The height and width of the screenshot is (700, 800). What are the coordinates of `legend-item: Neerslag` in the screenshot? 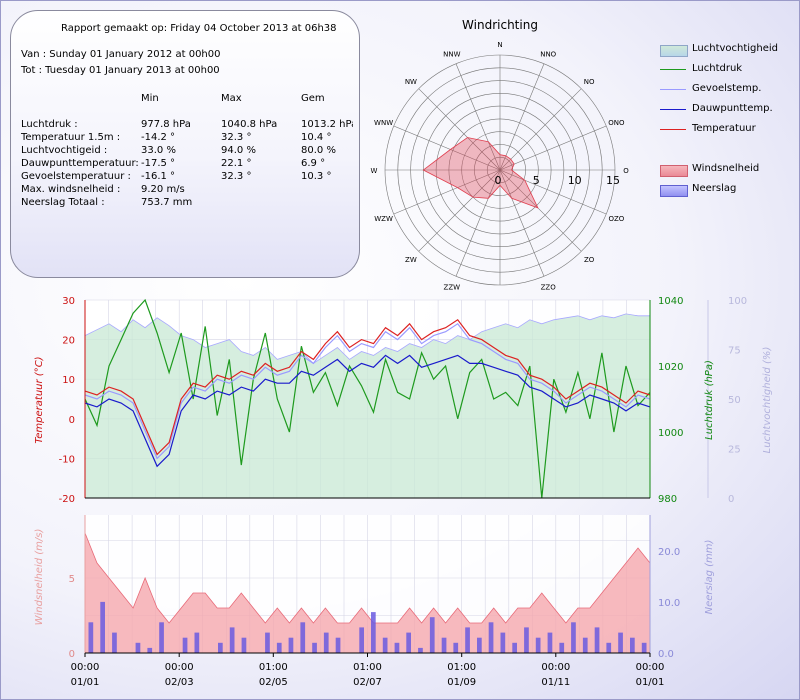 It's located at (730, 190).